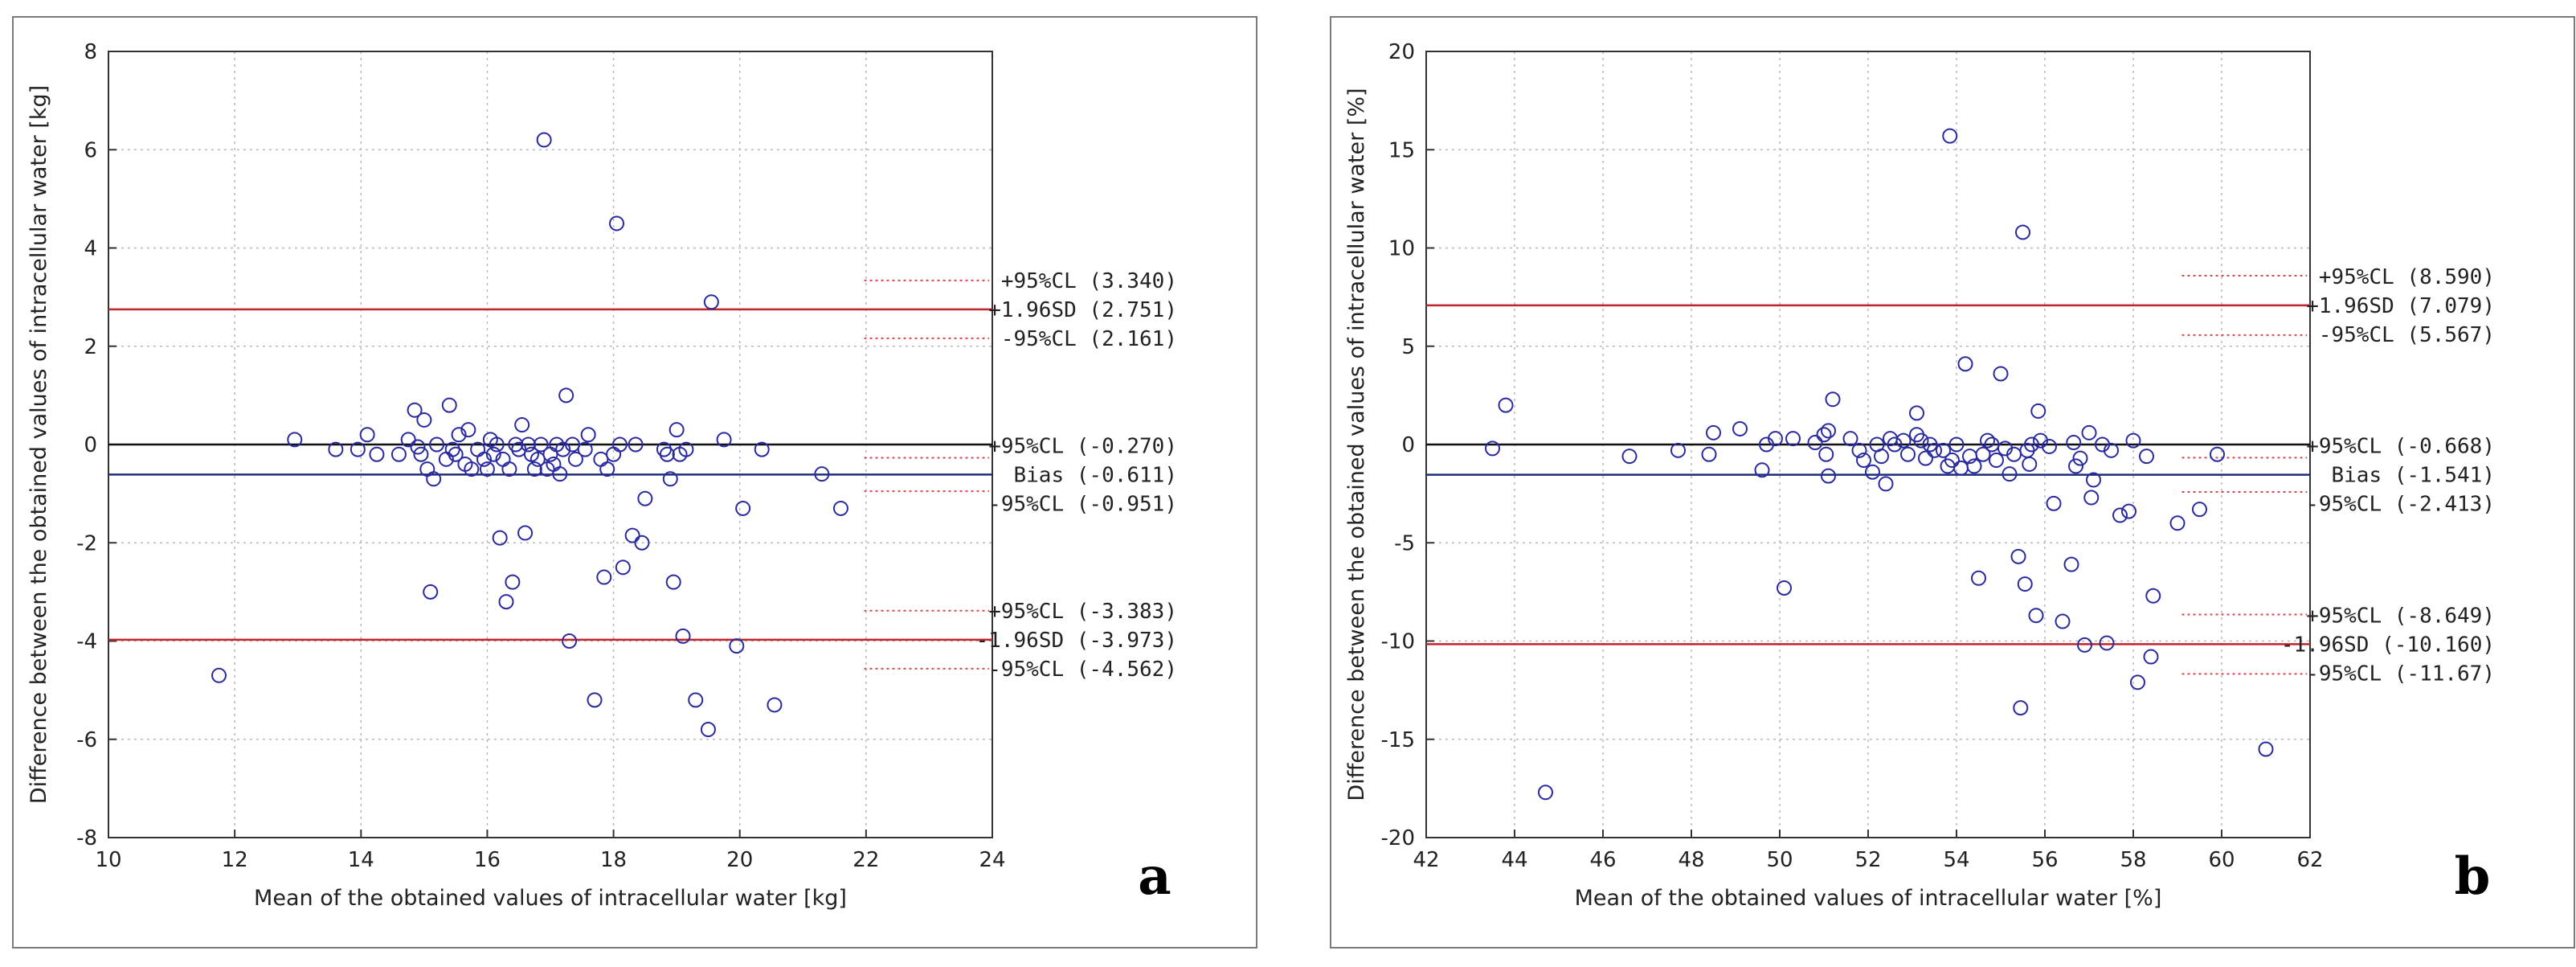  I want to click on x-tick-label: 18, so click(613, 860).